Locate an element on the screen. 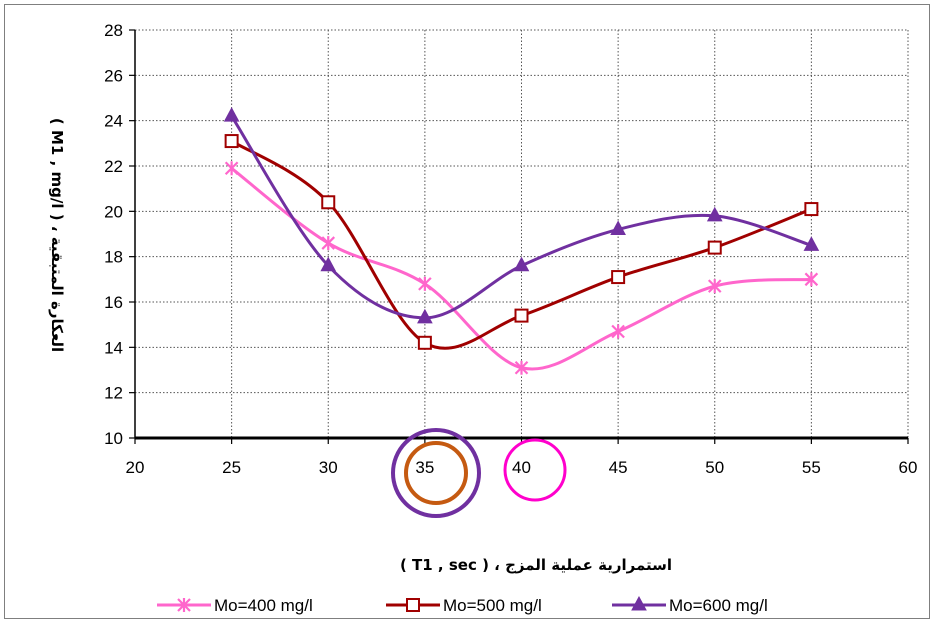  x-tick-label: 55 is located at coordinates (811, 467).